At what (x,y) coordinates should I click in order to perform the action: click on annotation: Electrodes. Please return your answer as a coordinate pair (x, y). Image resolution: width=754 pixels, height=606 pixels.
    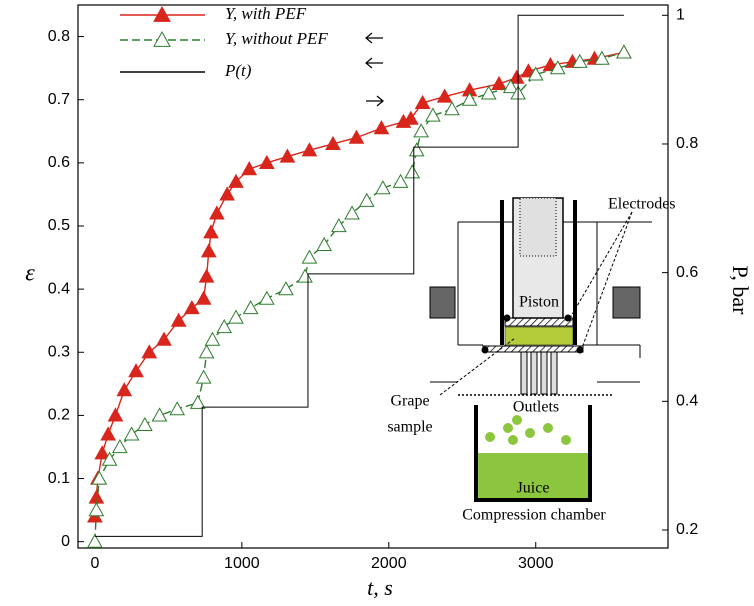
    Looking at the image, I should click on (642, 204).